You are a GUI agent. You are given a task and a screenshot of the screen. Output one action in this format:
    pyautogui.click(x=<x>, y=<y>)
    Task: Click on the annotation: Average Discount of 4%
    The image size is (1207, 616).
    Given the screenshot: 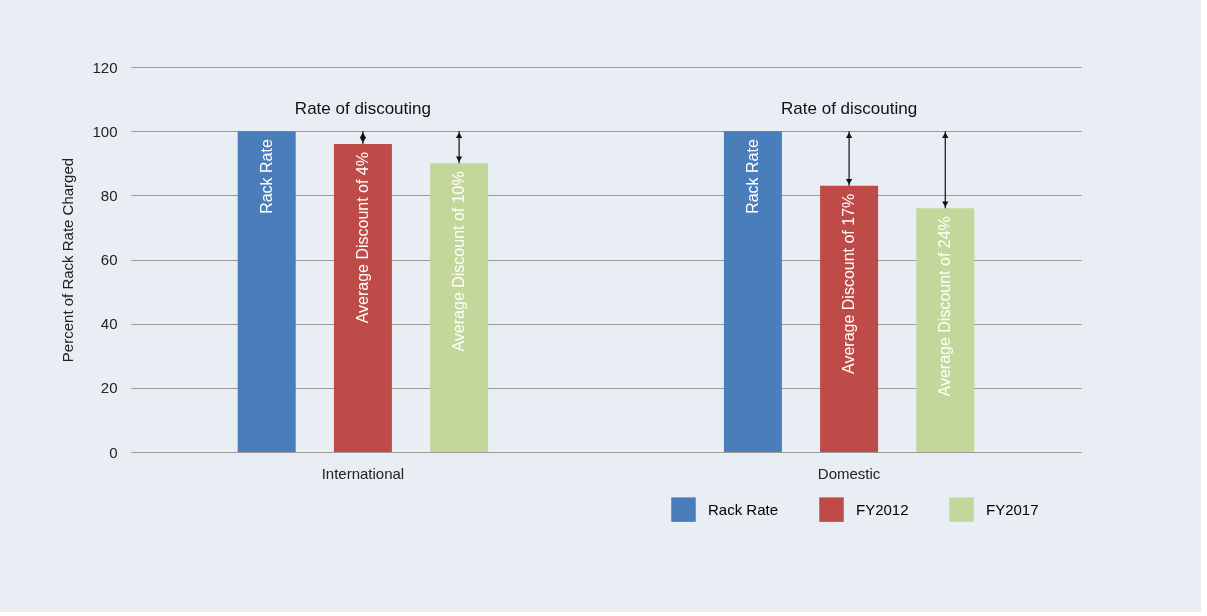 What is the action you would take?
    pyautogui.click(x=362, y=238)
    